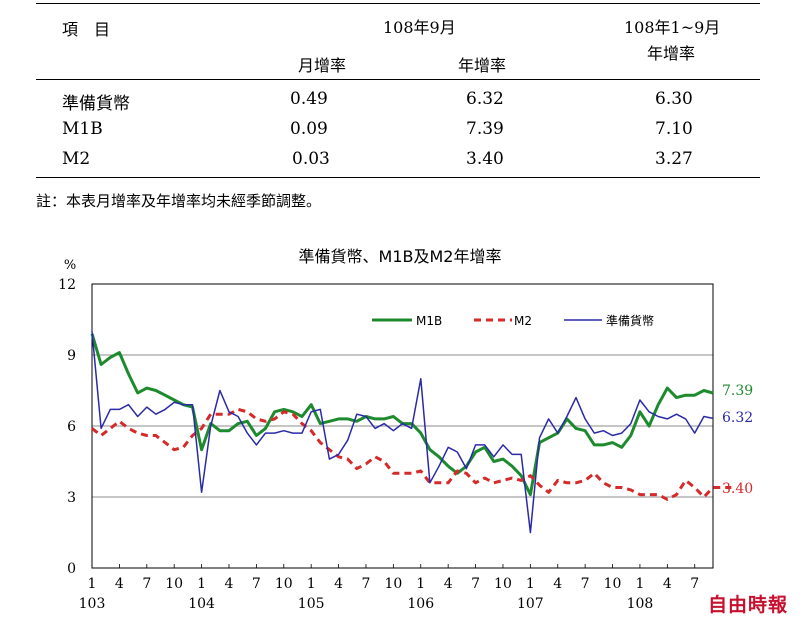 This screenshot has height=621, width=800. What do you see at coordinates (485, 159) in the screenshot?
I see `cell-yearly: 3.40` at bounding box center [485, 159].